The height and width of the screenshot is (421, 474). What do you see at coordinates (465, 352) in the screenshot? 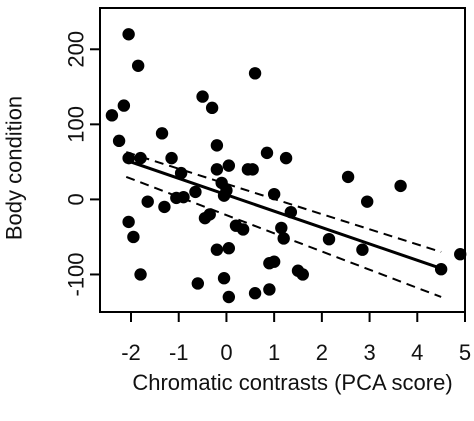
I see `x-tick-label: 5` at bounding box center [465, 352].